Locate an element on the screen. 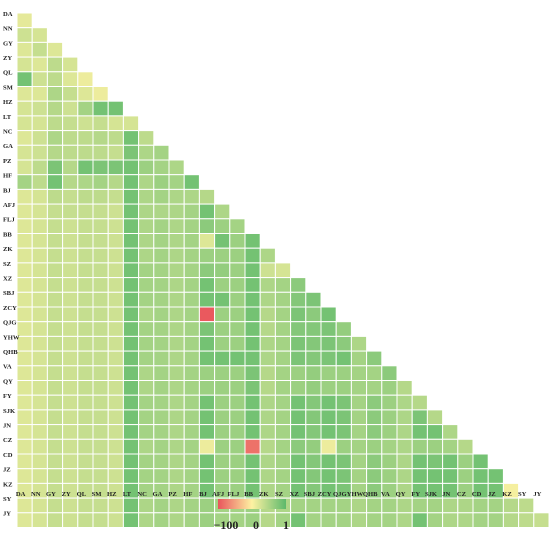  heatmap-cell-QJG-QL is located at coordinates (85, 329).